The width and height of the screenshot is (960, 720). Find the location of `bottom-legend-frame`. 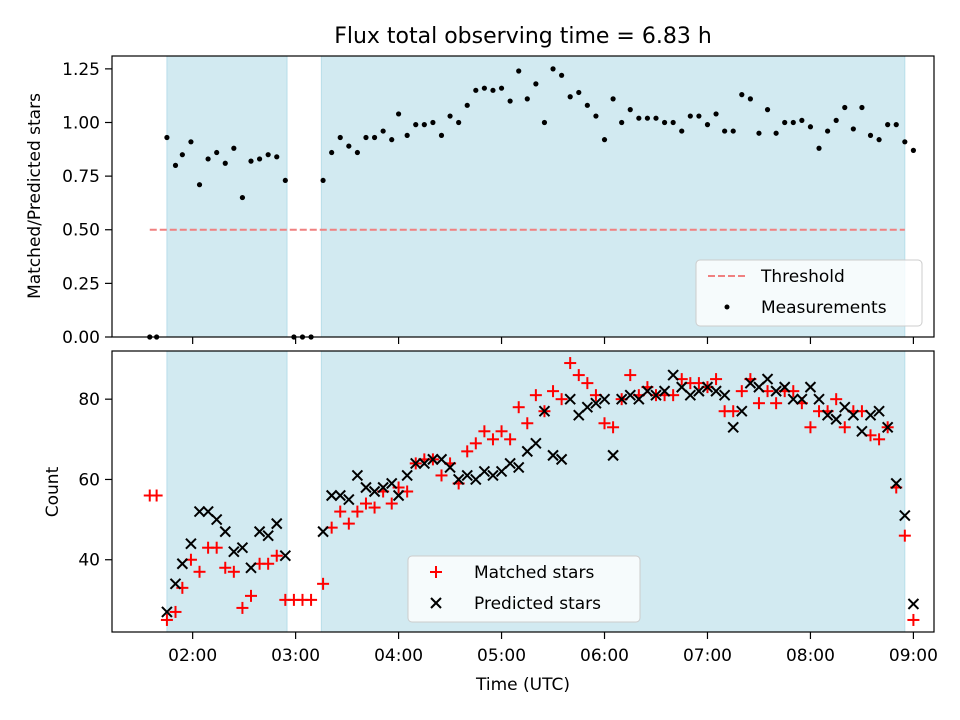

bottom-legend-frame is located at coordinates (524, 589).